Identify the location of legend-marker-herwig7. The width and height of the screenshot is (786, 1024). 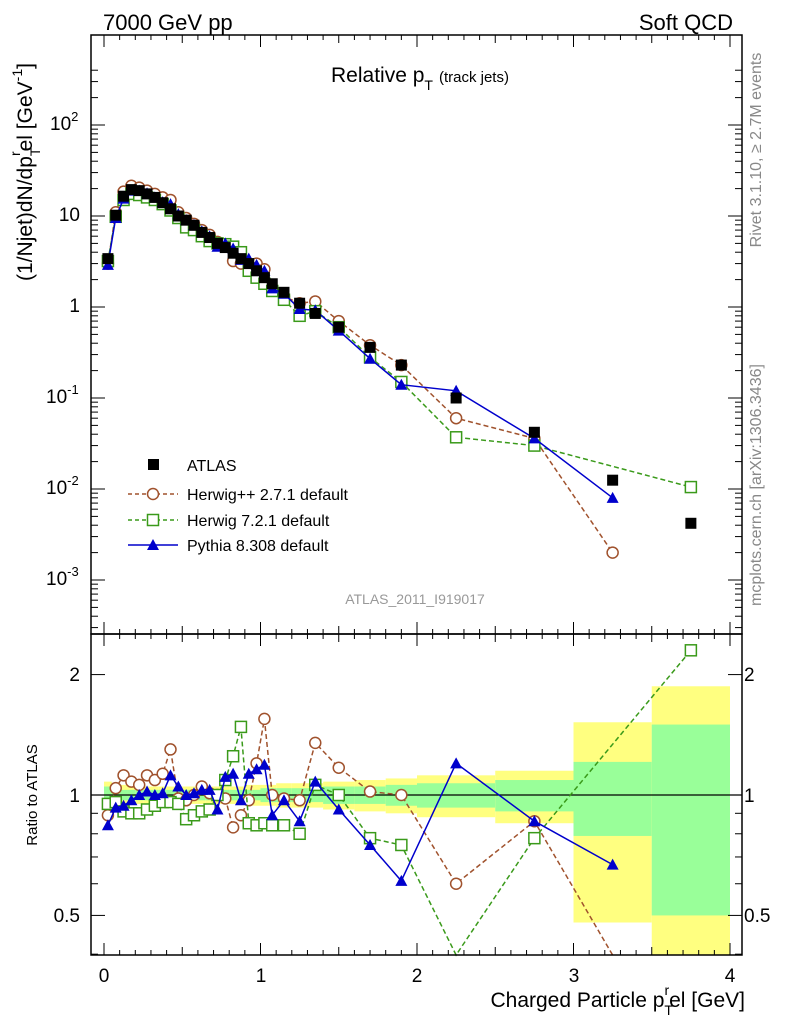
(153, 520).